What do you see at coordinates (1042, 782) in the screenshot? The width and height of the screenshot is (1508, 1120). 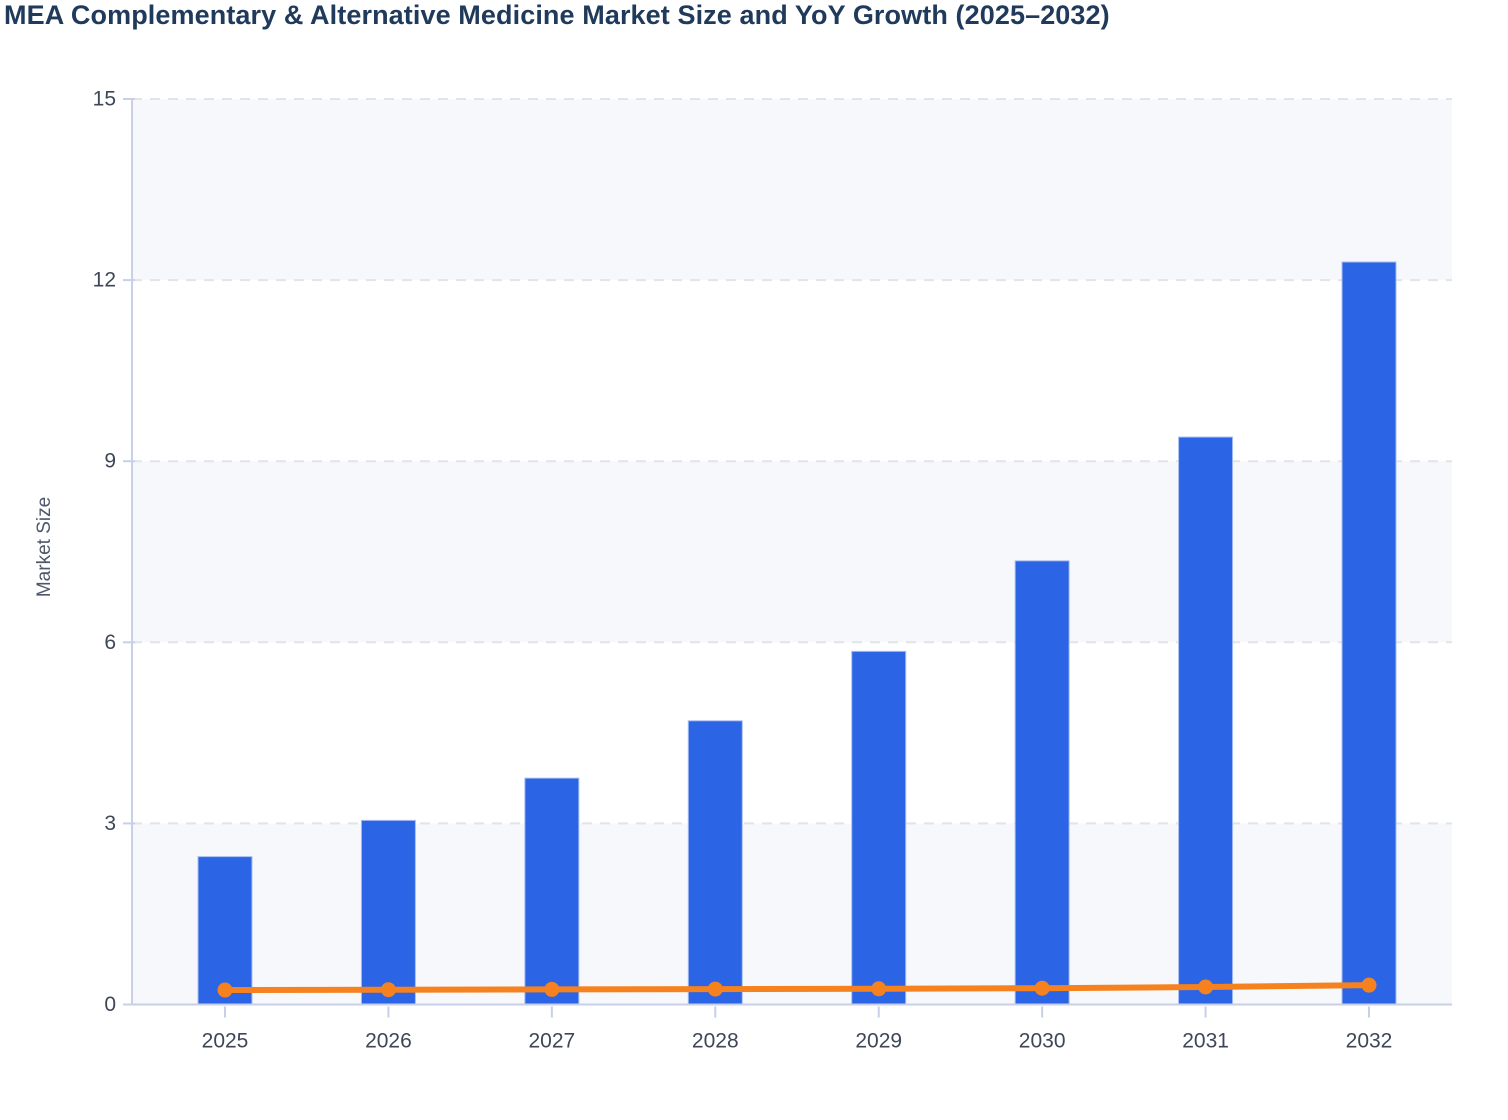 I see `bar-2030` at bounding box center [1042, 782].